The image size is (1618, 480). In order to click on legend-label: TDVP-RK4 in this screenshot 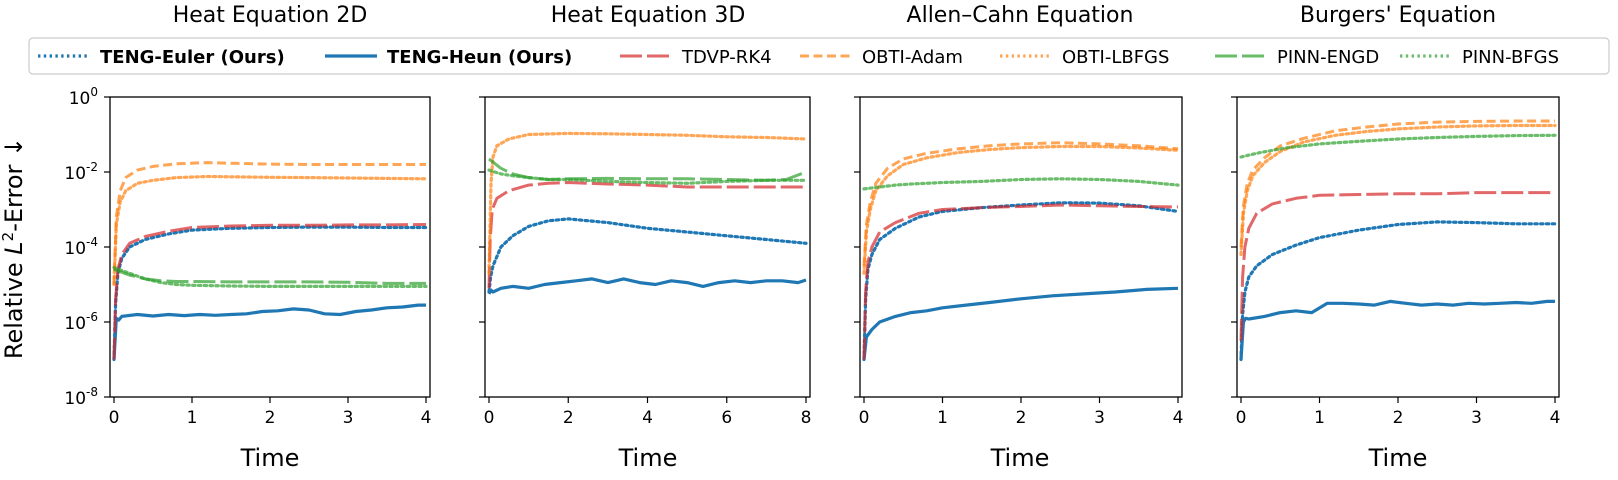, I will do `click(726, 57)`.